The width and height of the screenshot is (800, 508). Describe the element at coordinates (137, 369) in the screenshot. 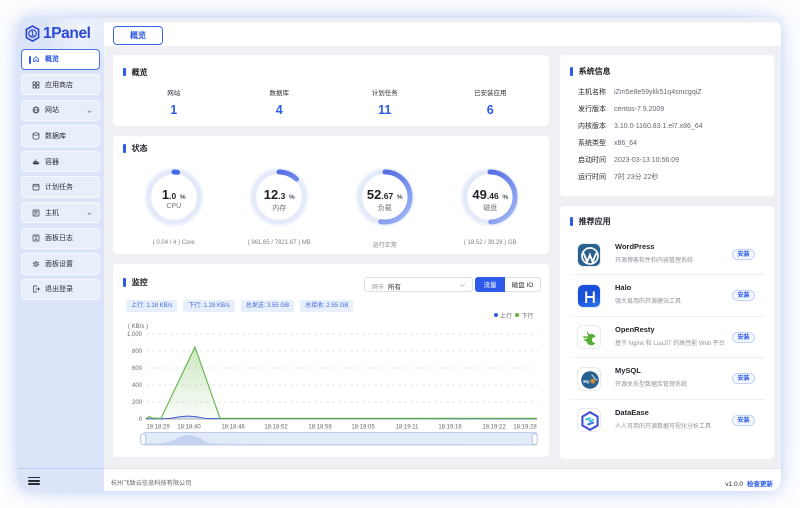

I see `svg-text: 600` at that location.